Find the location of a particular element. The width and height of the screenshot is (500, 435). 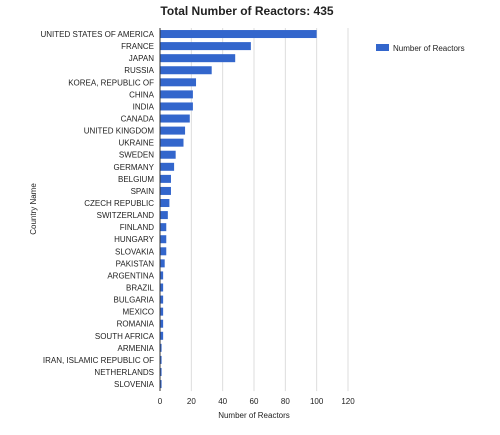

category-label: PAKISTAN is located at coordinates (135, 263).